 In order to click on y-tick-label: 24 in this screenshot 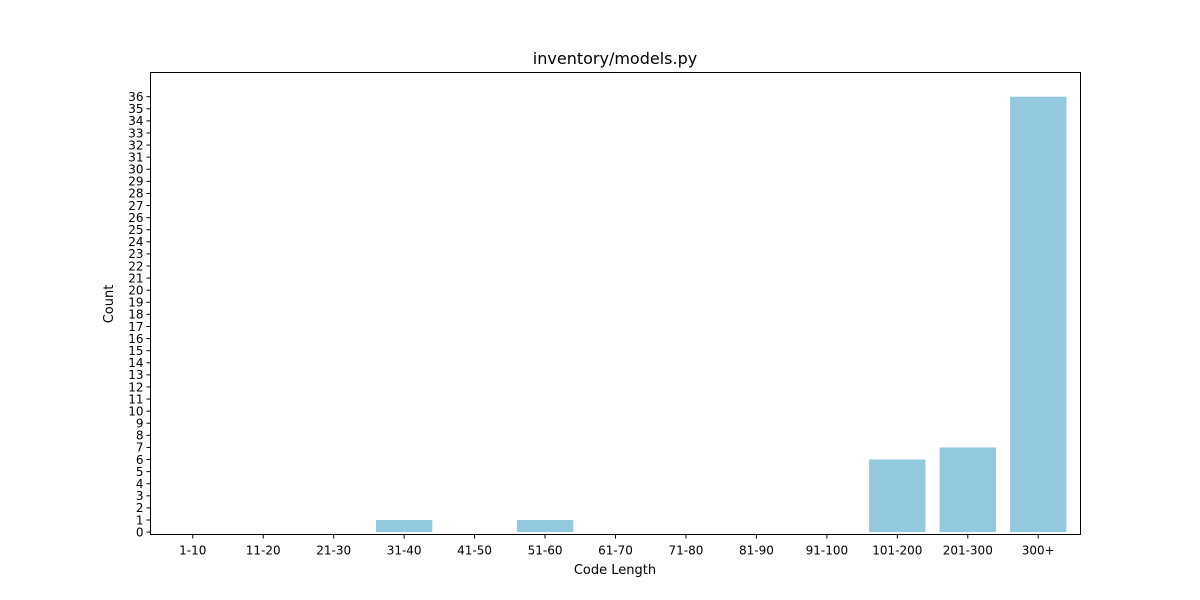, I will do `click(135, 242)`.